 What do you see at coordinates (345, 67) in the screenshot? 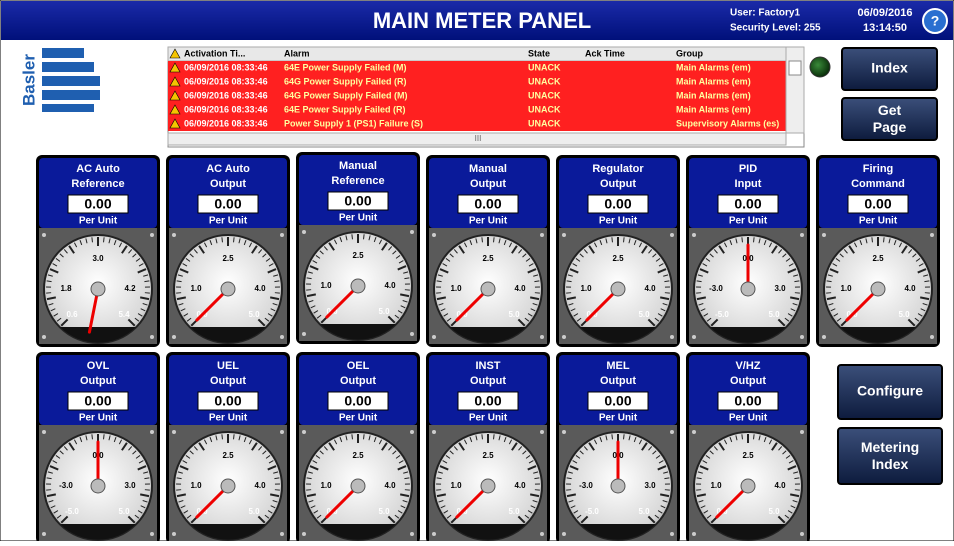
I see `alarm-cell: 64E Power Supply Failed (M)` at bounding box center [345, 67].